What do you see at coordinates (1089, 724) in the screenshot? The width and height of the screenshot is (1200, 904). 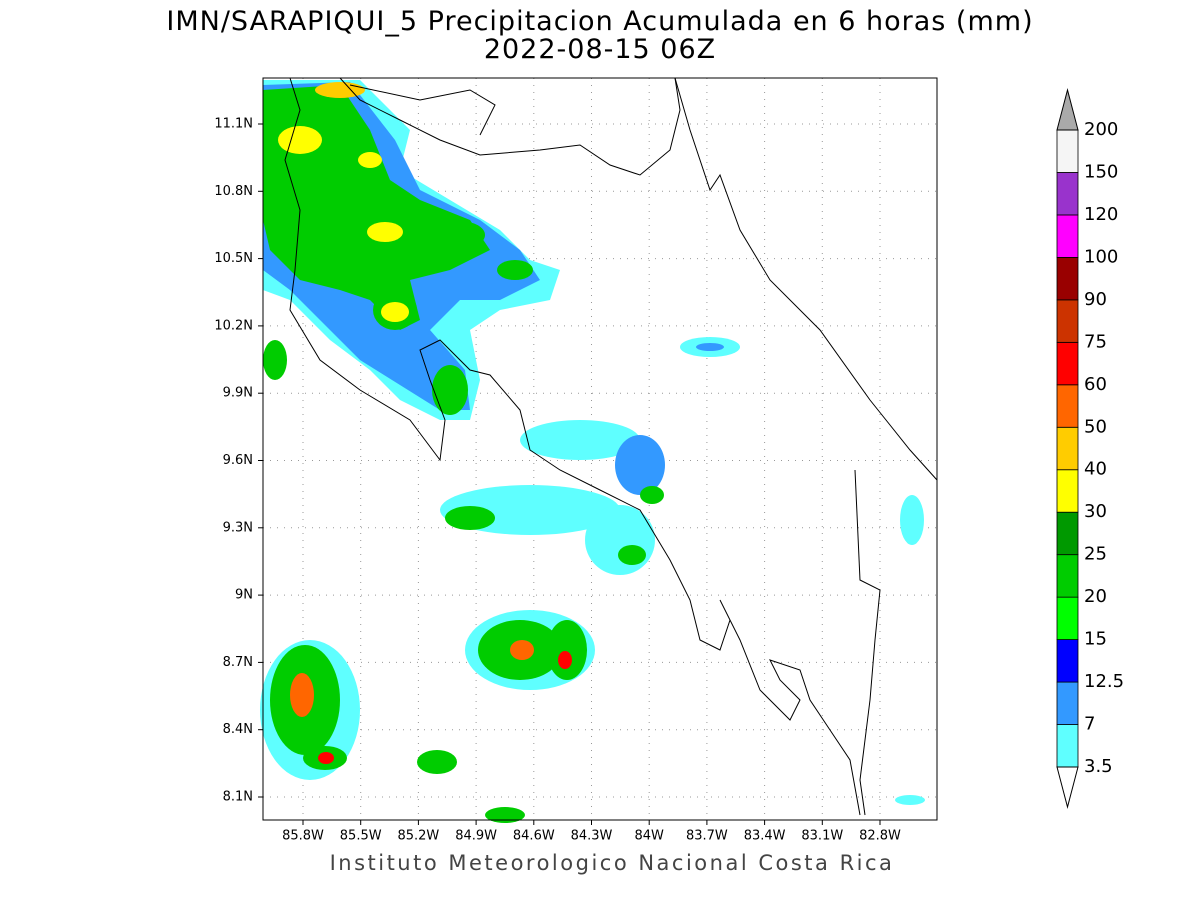 I see `colorbar-label: 7` at bounding box center [1089, 724].